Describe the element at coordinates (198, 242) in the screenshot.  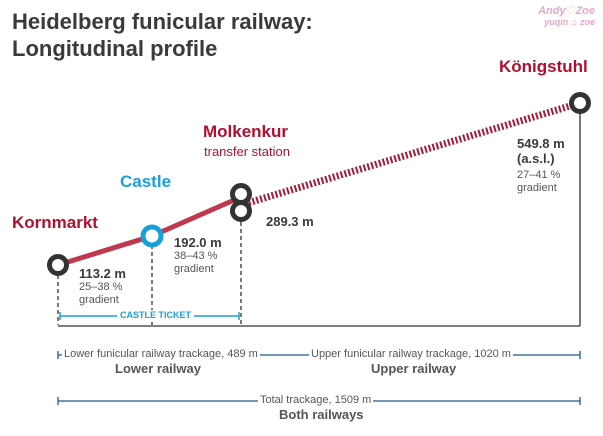
I see `elevation-value: 192.0 m` at that location.